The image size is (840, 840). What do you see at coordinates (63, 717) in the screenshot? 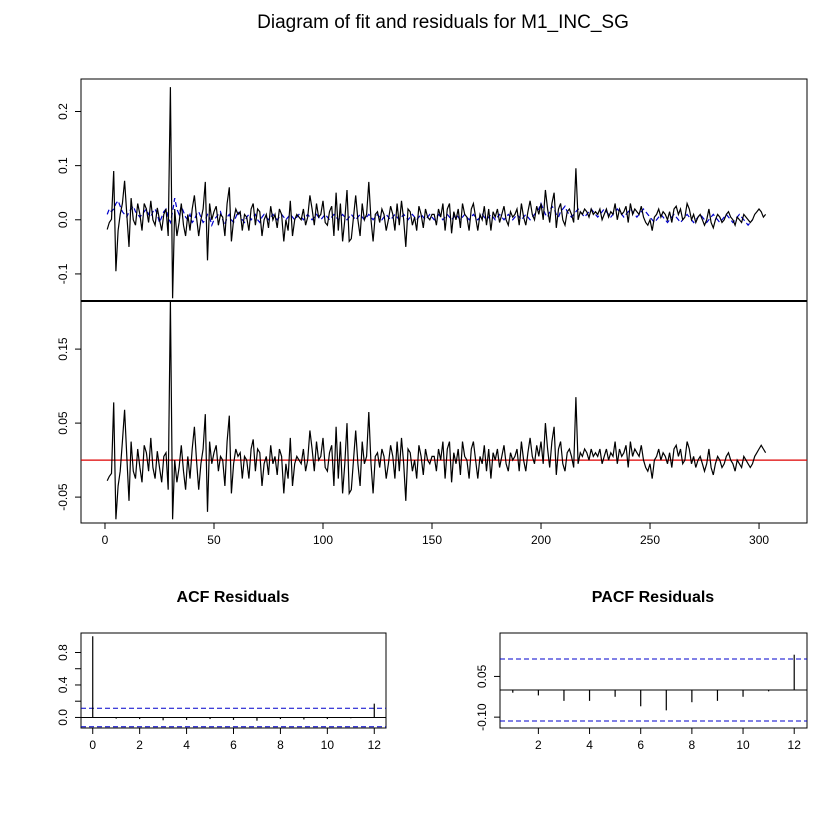
I see `acf-y-tick-label: 0.0` at bounding box center [63, 717].